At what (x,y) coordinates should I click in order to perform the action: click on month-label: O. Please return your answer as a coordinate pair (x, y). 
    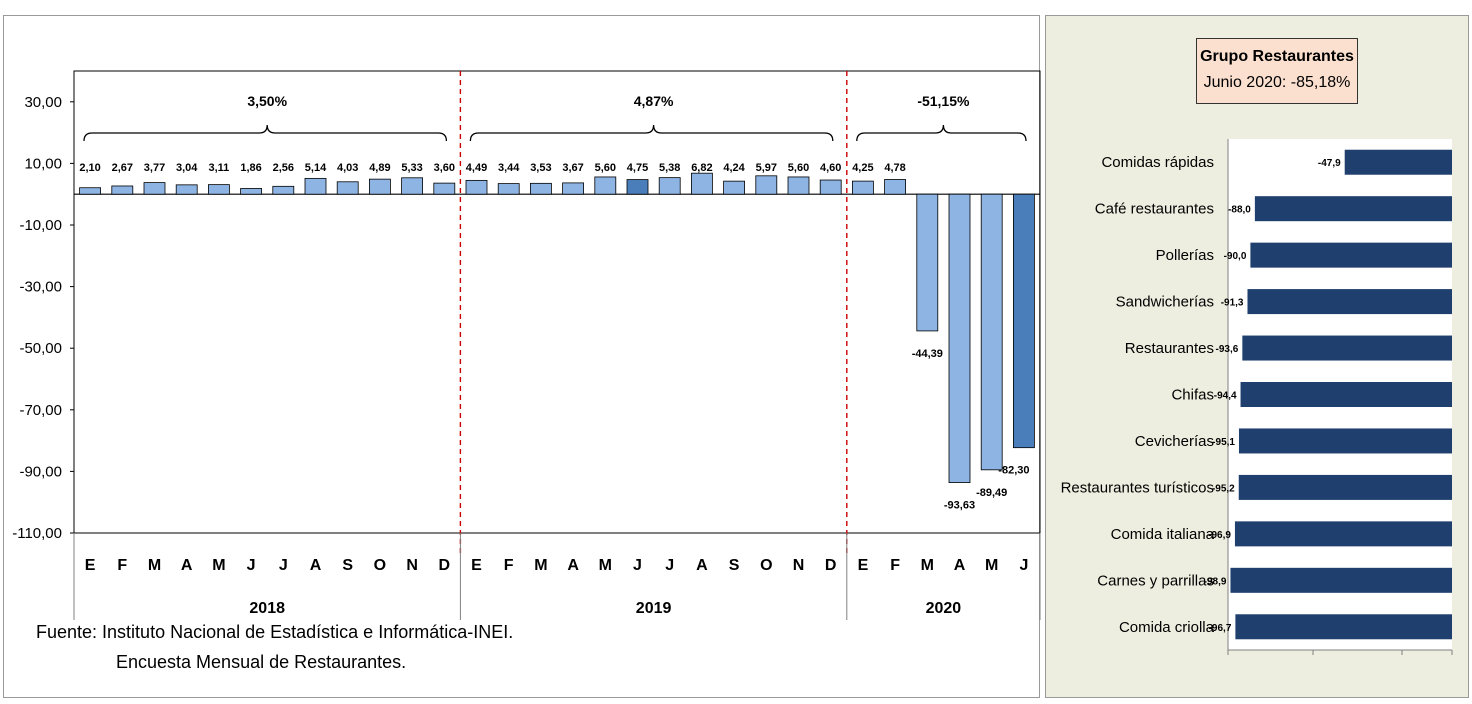
    Looking at the image, I should click on (380, 565).